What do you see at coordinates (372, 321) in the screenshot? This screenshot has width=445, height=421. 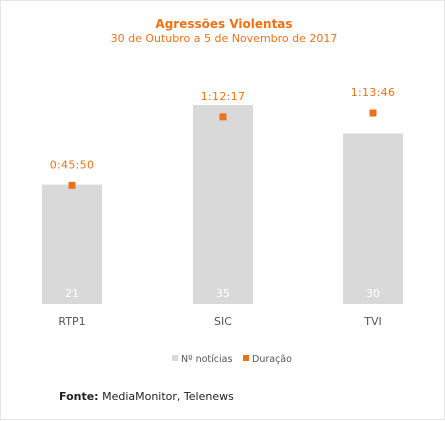 I see `category-label-tvi: TVI` at bounding box center [372, 321].